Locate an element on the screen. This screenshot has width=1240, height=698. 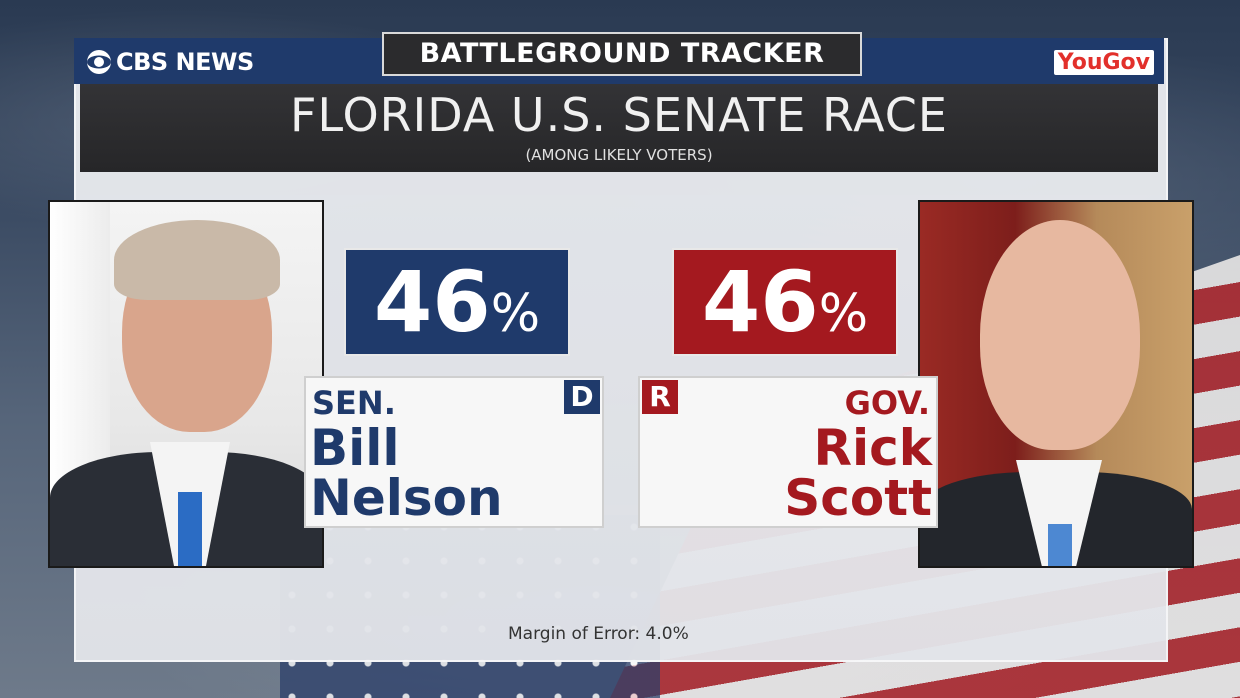
scott-honorific: GOV. is located at coordinates (887, 403).